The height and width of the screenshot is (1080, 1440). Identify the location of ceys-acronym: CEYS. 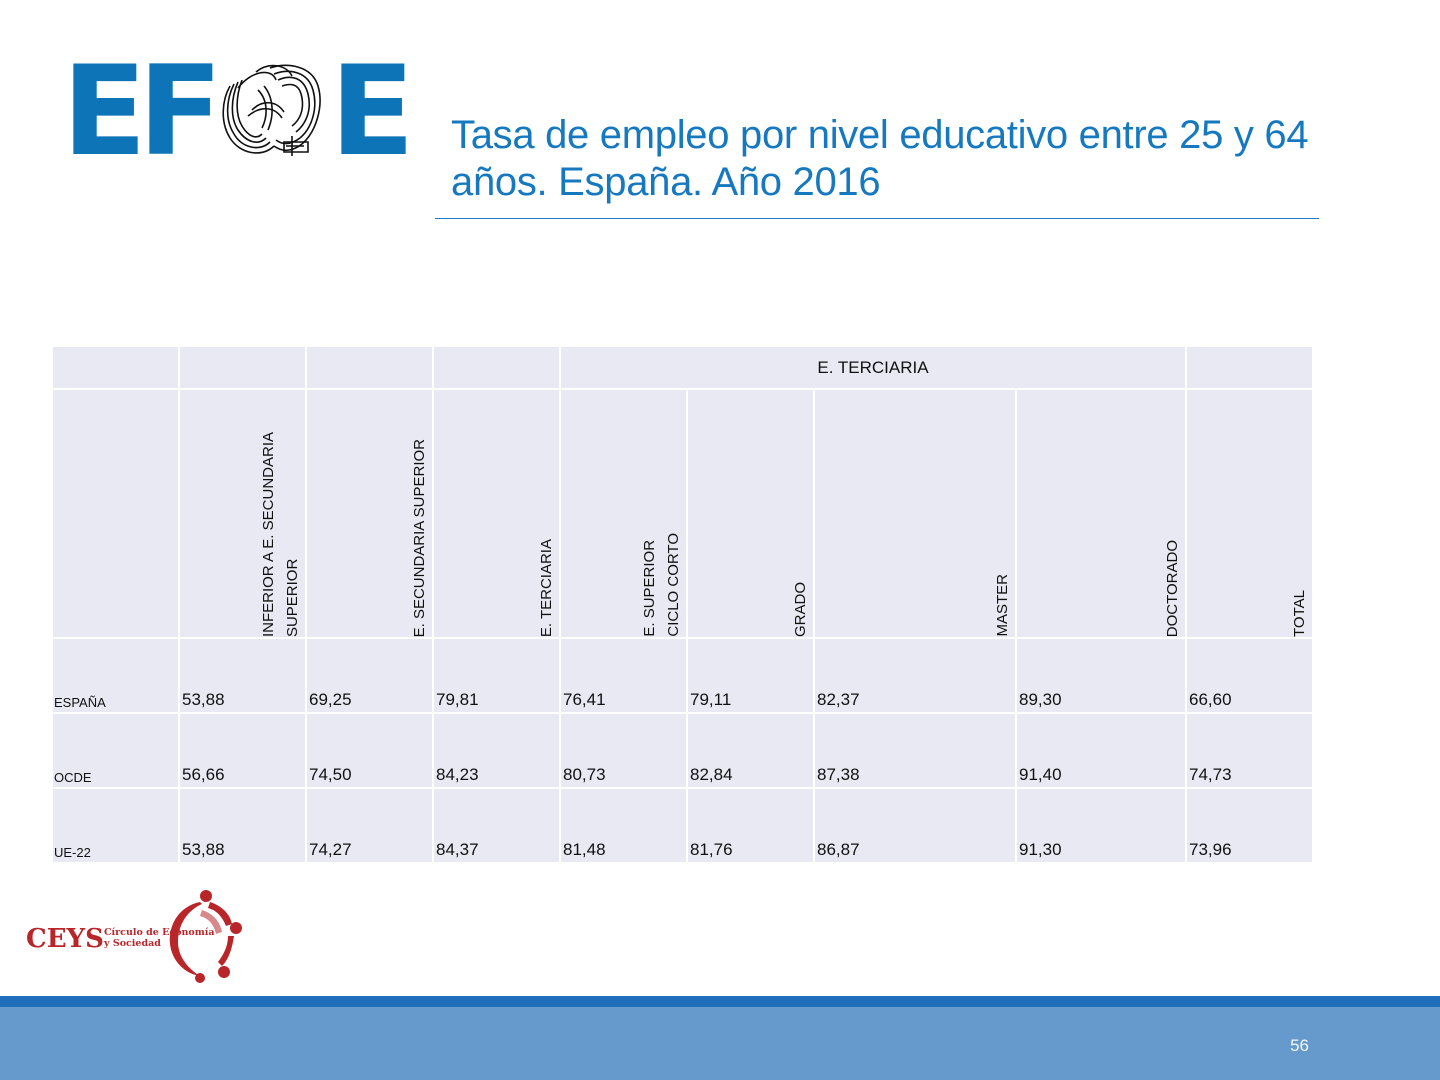
(65, 939).